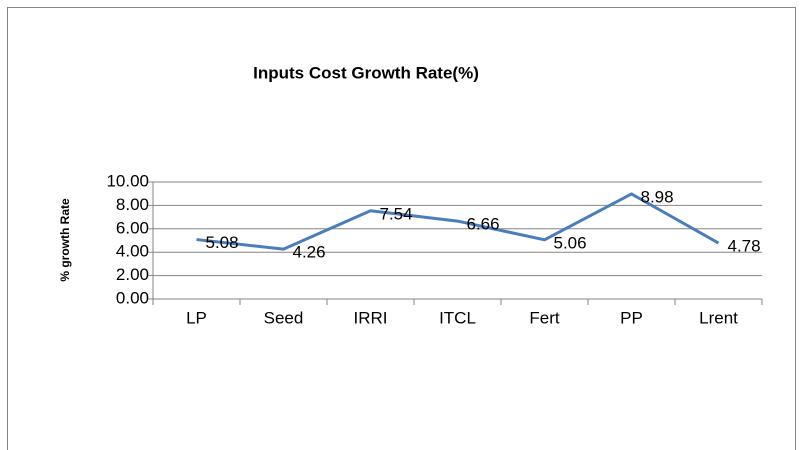  I want to click on data-label: 8.98, so click(657, 196).